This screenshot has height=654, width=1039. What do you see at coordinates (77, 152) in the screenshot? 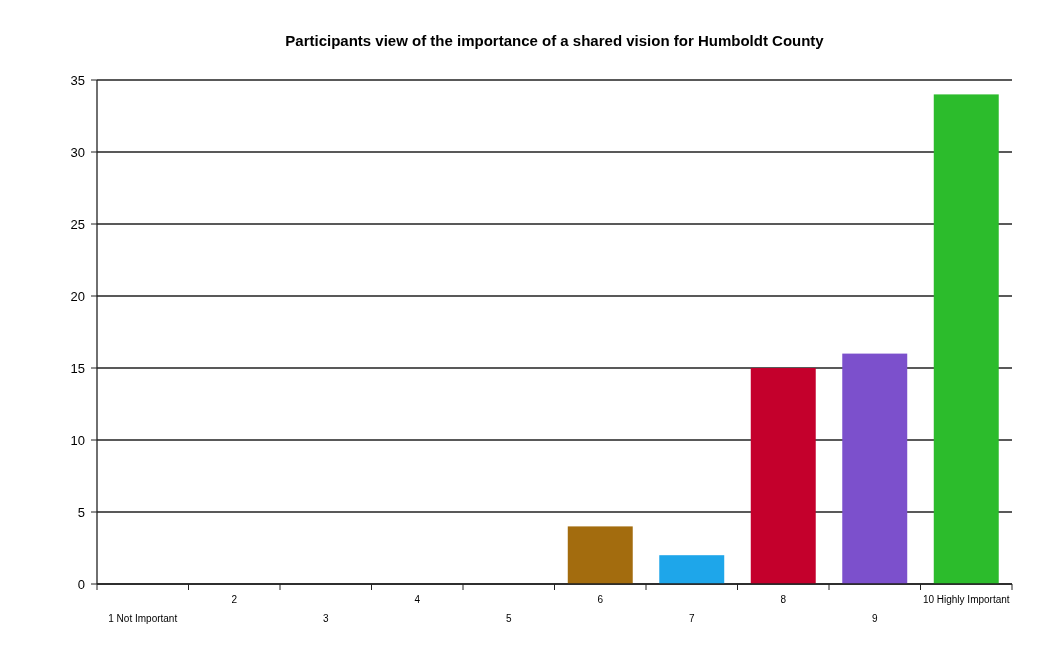
I see `y-tick-label: 30` at bounding box center [77, 152].